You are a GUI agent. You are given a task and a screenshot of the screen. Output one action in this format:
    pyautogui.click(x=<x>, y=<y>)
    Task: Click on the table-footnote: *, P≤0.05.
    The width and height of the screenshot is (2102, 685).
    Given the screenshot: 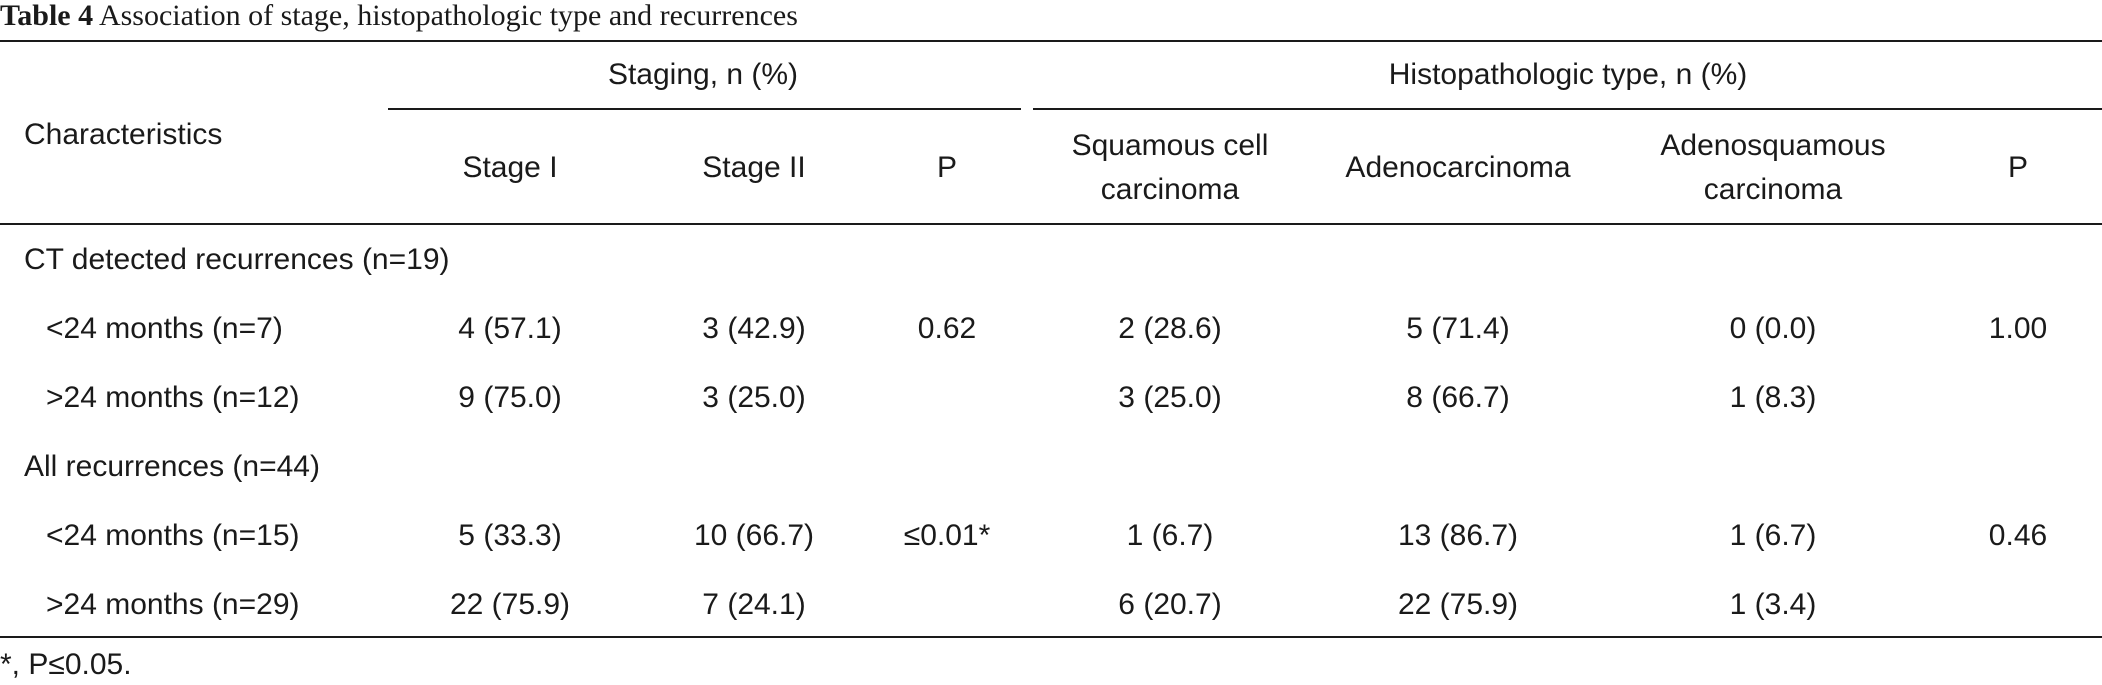 What is the action you would take?
    pyautogui.click(x=66, y=664)
    